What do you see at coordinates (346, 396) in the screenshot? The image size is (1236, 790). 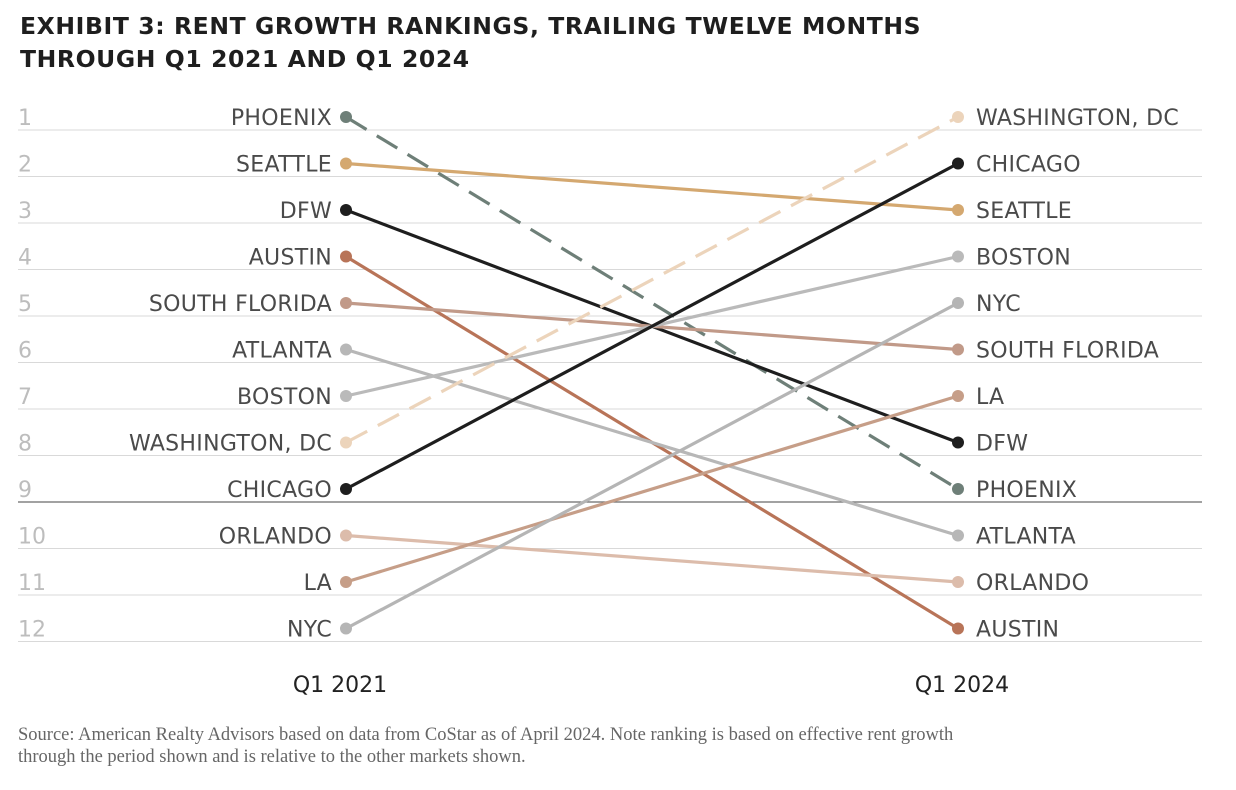 I see `point-q1-2021-boston` at bounding box center [346, 396].